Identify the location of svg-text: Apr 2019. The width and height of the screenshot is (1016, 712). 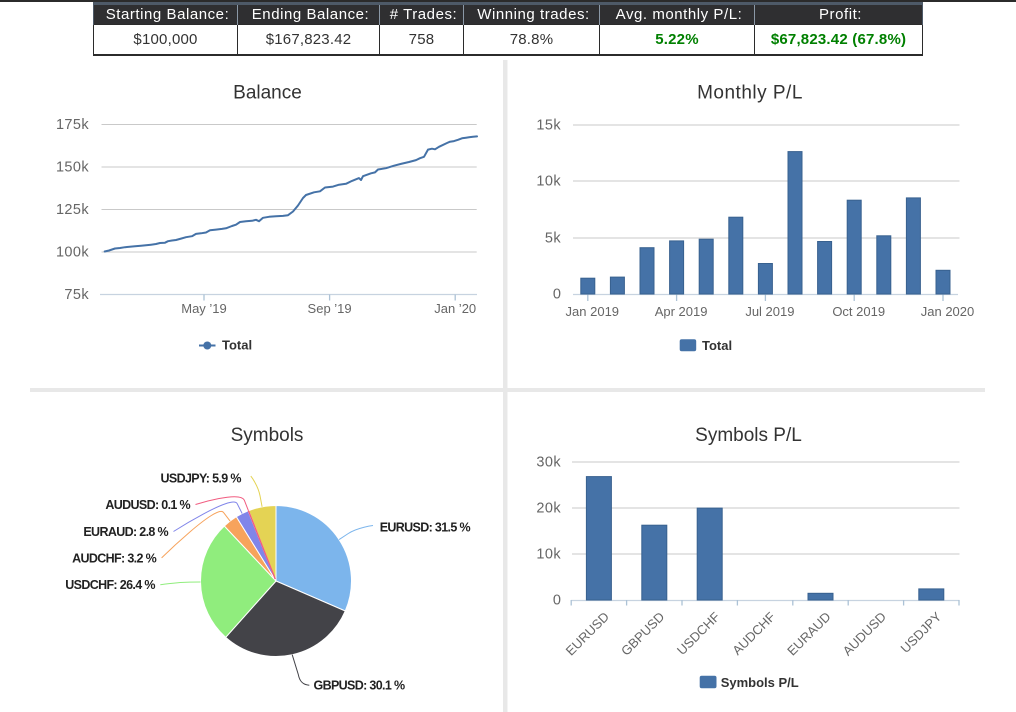
(681, 311).